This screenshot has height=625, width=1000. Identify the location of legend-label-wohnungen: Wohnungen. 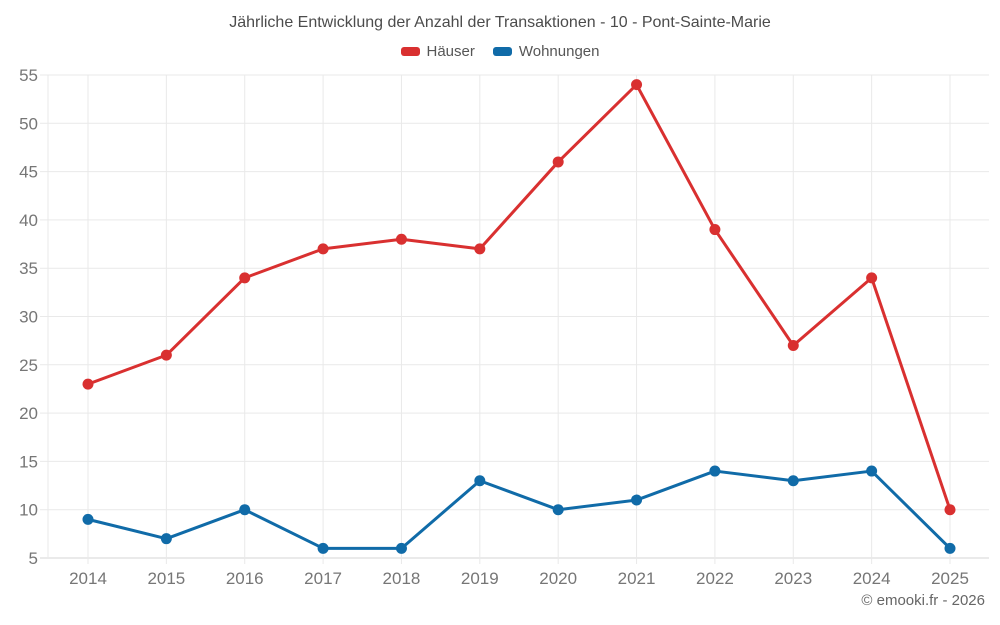
(559, 52).